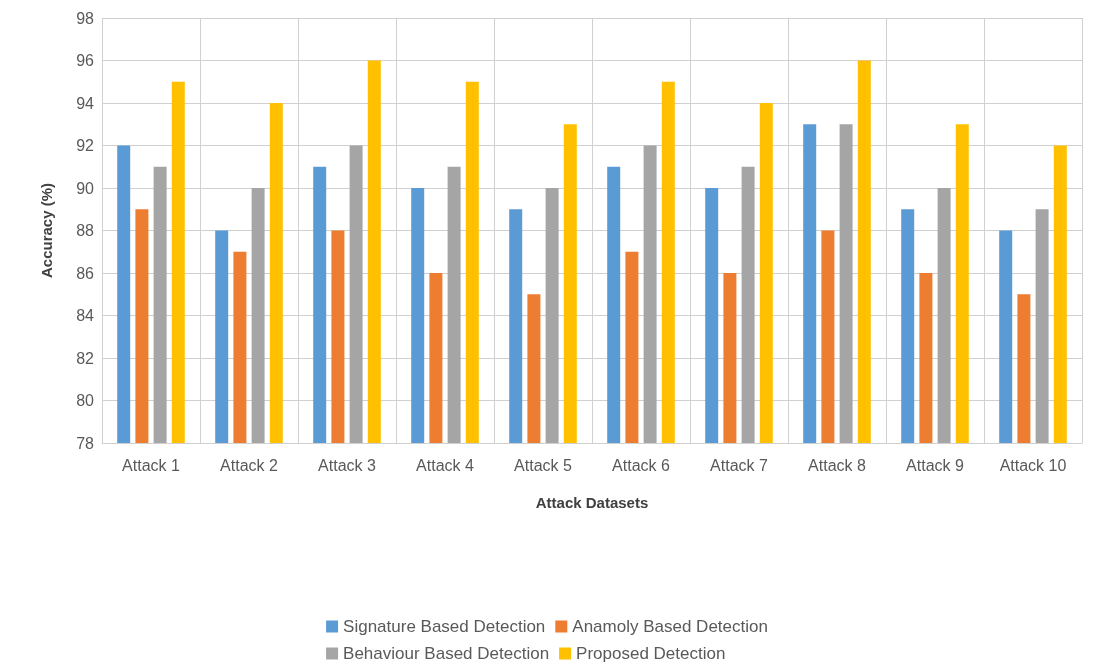 This screenshot has height=669, width=1094. Describe the element at coordinates (85, 400) in the screenshot. I see `y-tick-label: 80` at that location.